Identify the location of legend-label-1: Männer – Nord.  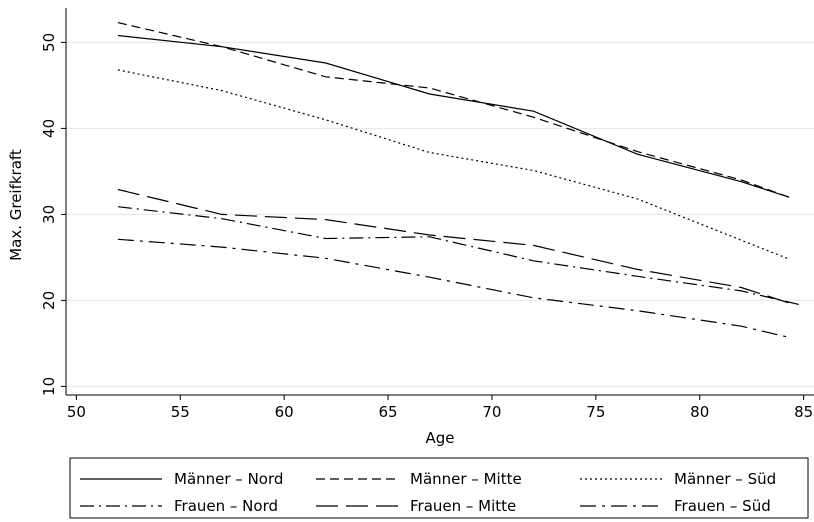
(228, 479).